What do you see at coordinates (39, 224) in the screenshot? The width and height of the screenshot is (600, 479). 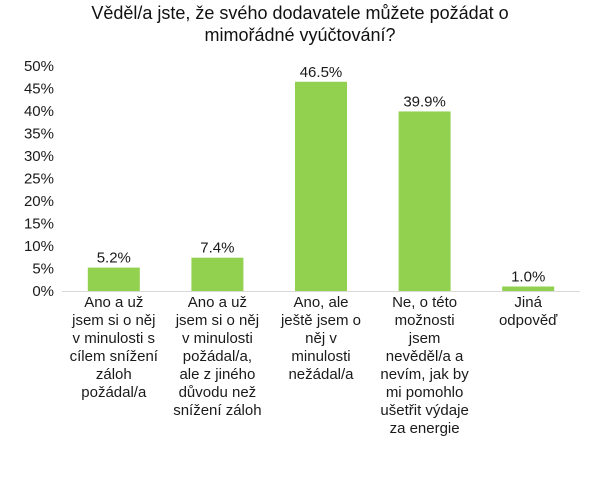 I see `y-tick-label: 15%` at bounding box center [39, 224].